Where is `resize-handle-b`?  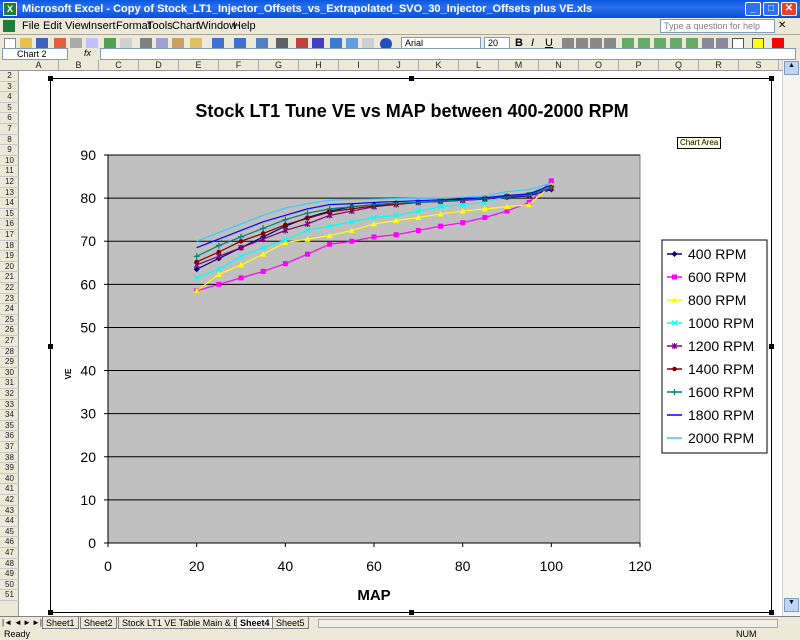
resize-handle-b is located at coordinates (411, 612).